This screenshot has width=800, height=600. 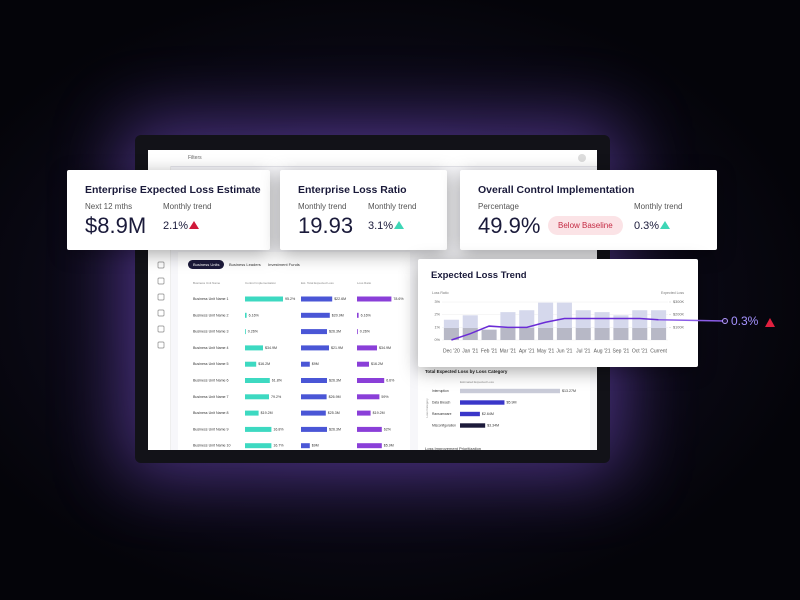 I want to click on cell-value: $9M, so click(x=315, y=446).